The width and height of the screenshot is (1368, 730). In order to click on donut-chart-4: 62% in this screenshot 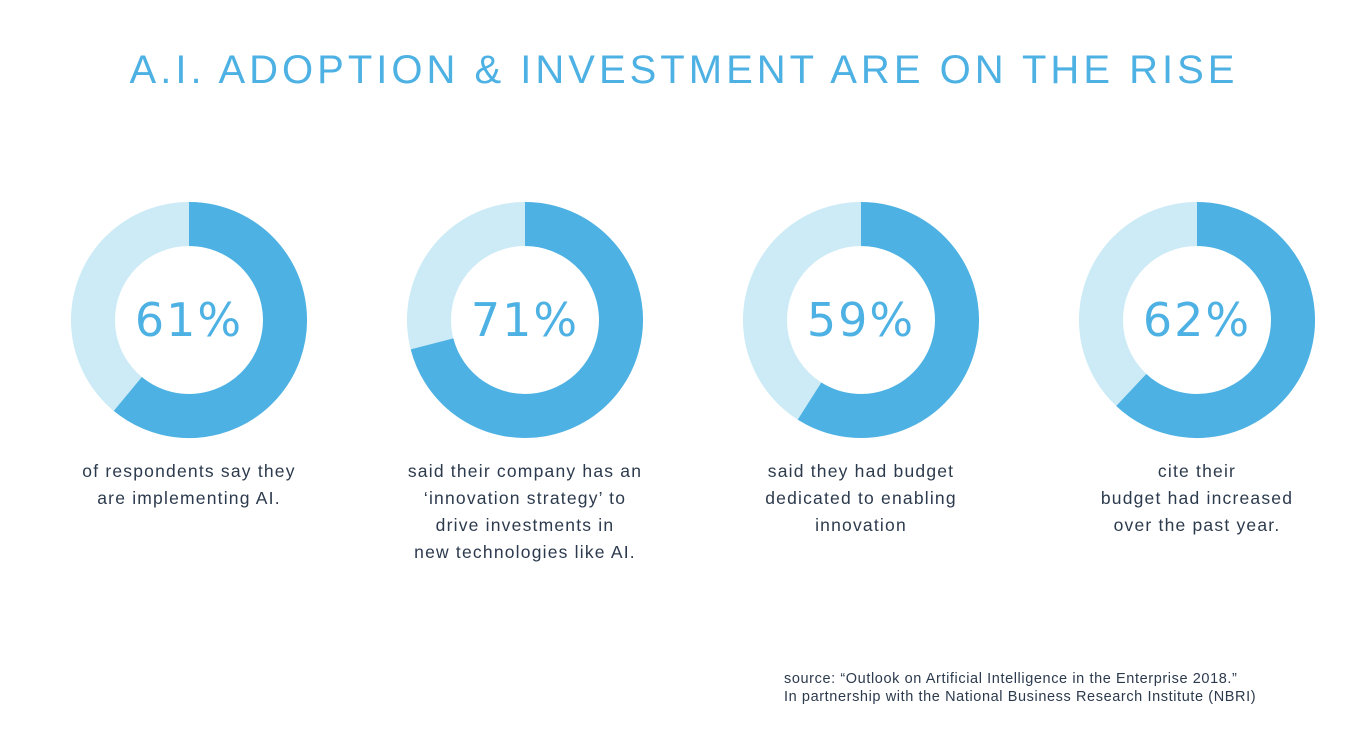, I will do `click(1197, 320)`.